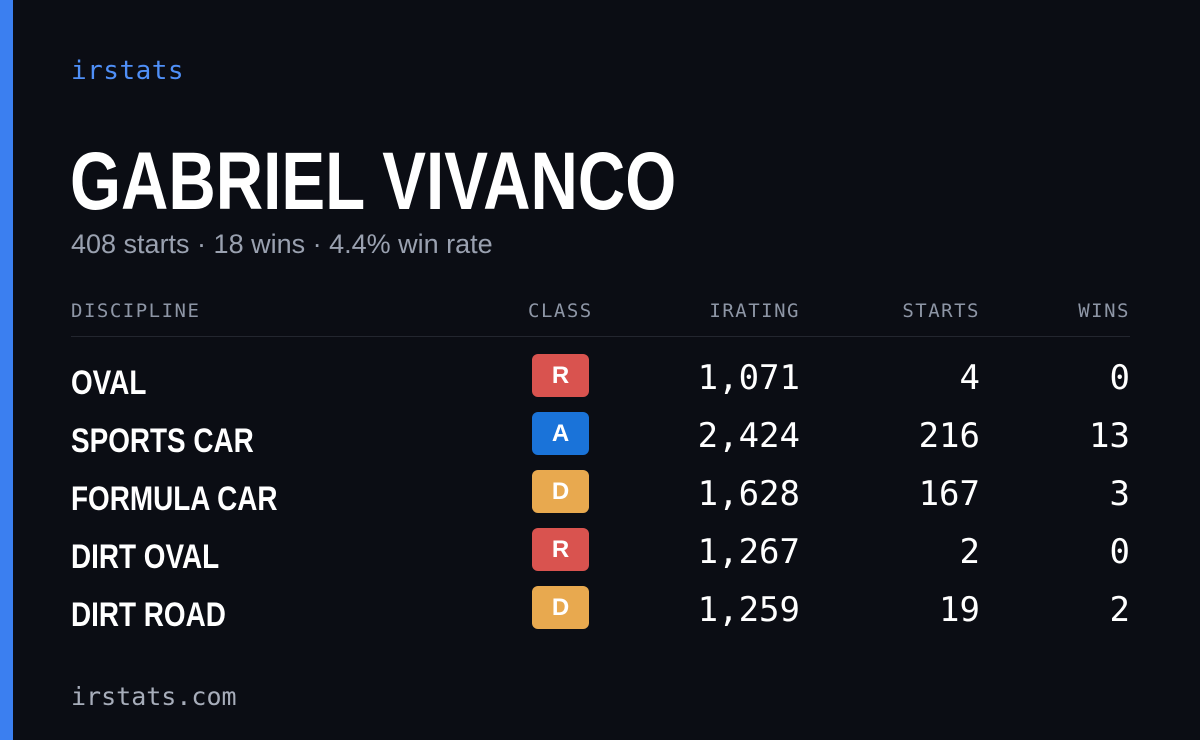  I want to click on irating-value: 1,628, so click(748, 494).